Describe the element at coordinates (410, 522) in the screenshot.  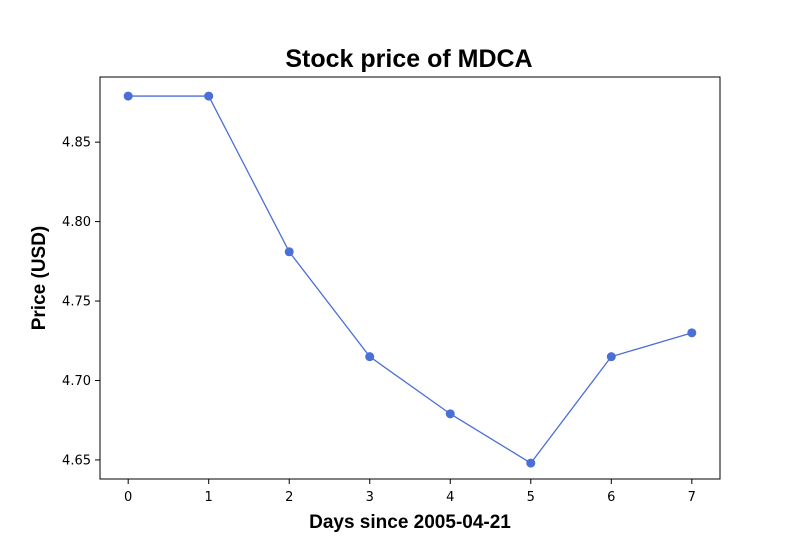
I see `x-axis-label: Days since 2005-04-21` at that location.